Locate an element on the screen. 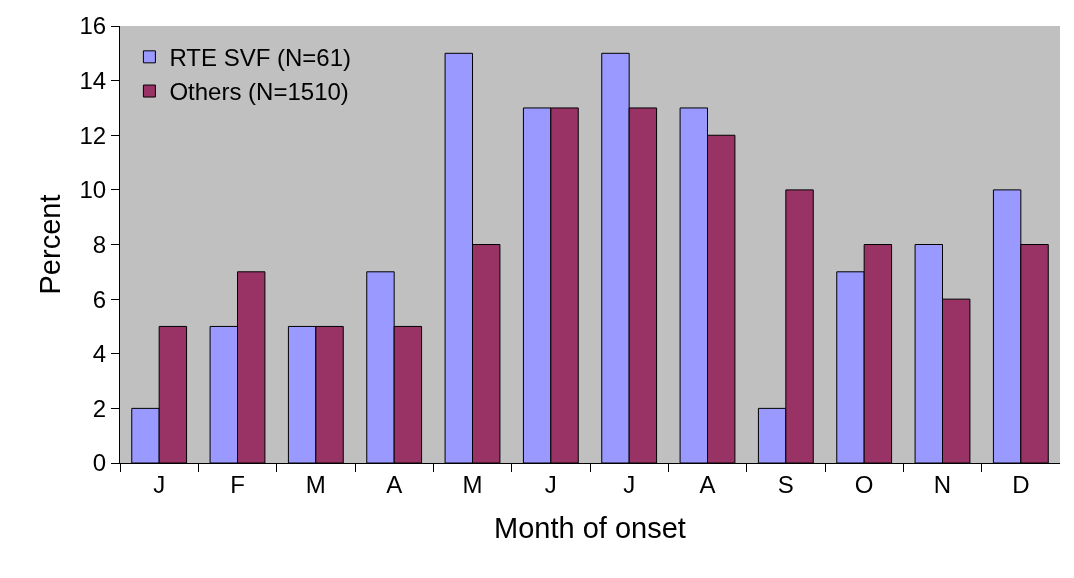  y-tick-label: 0 is located at coordinates (99, 463).